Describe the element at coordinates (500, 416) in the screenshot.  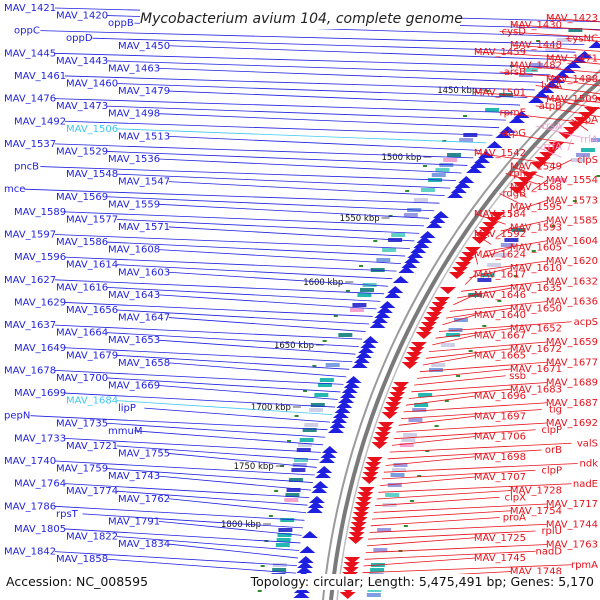
I see `gene-label-right: MAV_1697` at that location.